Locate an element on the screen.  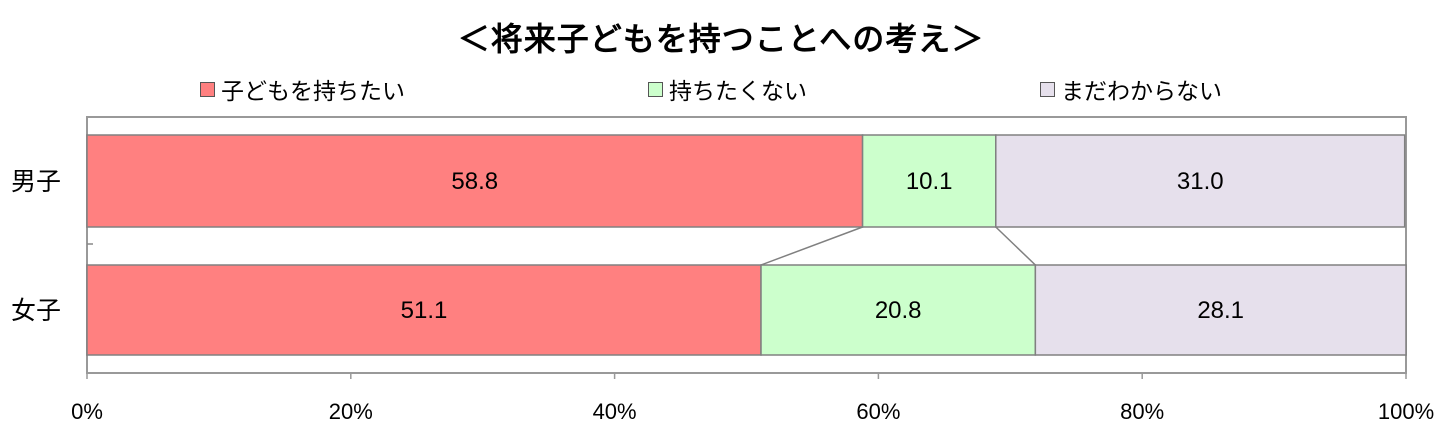
category-label-0: 男子 is located at coordinates (36, 181).